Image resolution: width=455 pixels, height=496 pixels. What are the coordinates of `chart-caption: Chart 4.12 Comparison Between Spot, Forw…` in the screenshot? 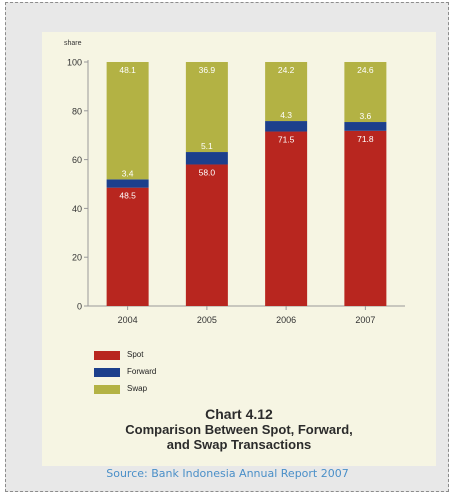 It's located at (239, 429).